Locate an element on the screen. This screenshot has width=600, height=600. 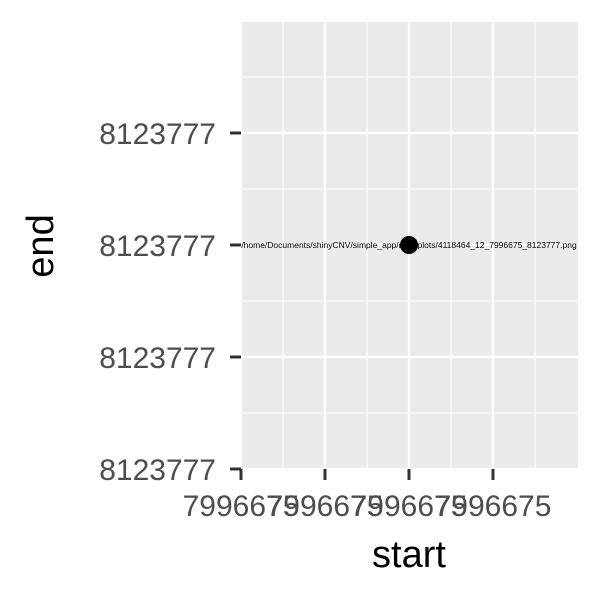
x-axis-title: start is located at coordinates (409, 555).